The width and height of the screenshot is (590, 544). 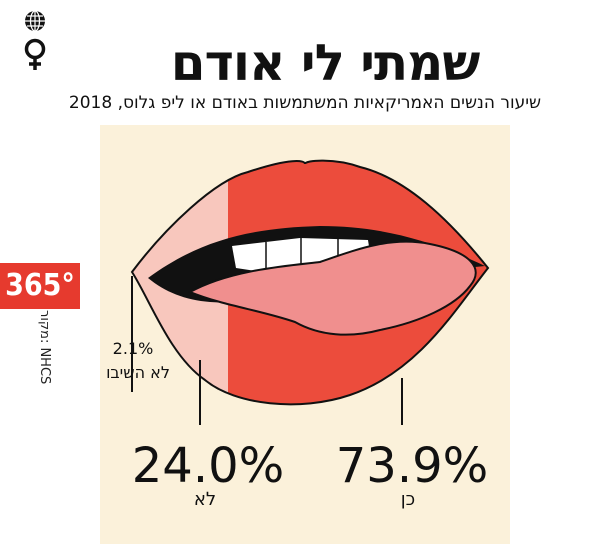 I want to click on chart-title: שמתי לי אודם, so click(x=325, y=63).